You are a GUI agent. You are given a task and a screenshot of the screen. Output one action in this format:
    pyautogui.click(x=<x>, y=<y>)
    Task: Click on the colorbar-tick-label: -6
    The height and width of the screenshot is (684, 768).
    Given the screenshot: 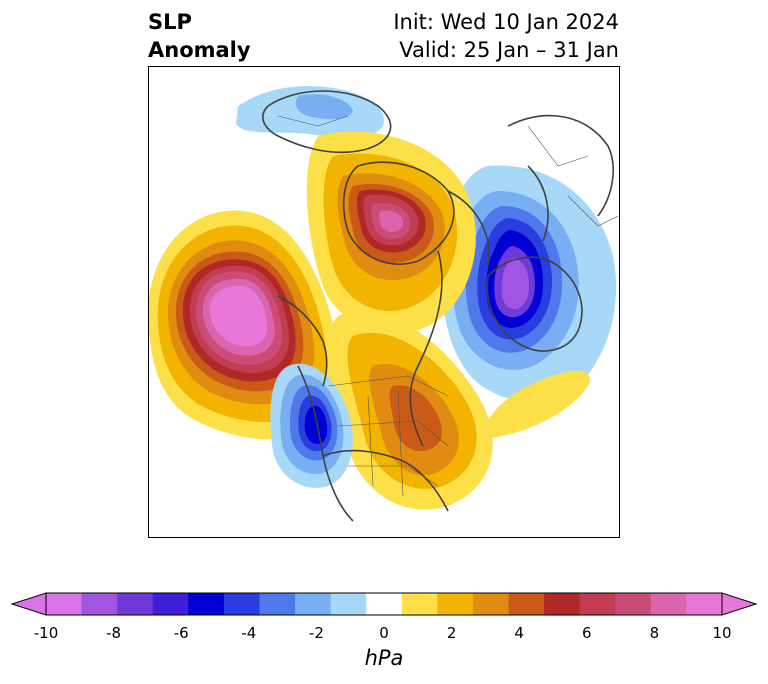 What is the action you would take?
    pyautogui.click(x=181, y=633)
    